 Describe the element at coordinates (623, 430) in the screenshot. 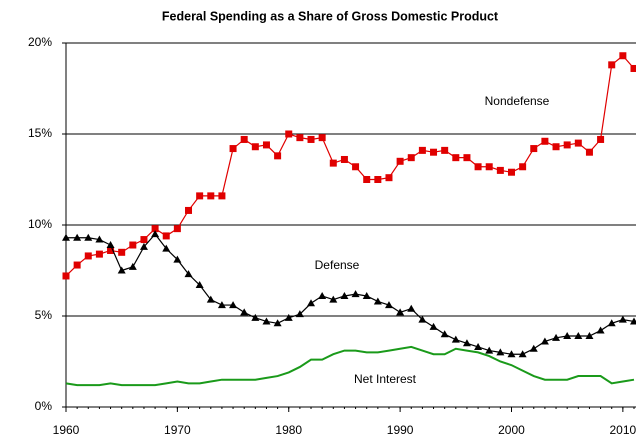

I see `x-tick-label: 2010` at that location.